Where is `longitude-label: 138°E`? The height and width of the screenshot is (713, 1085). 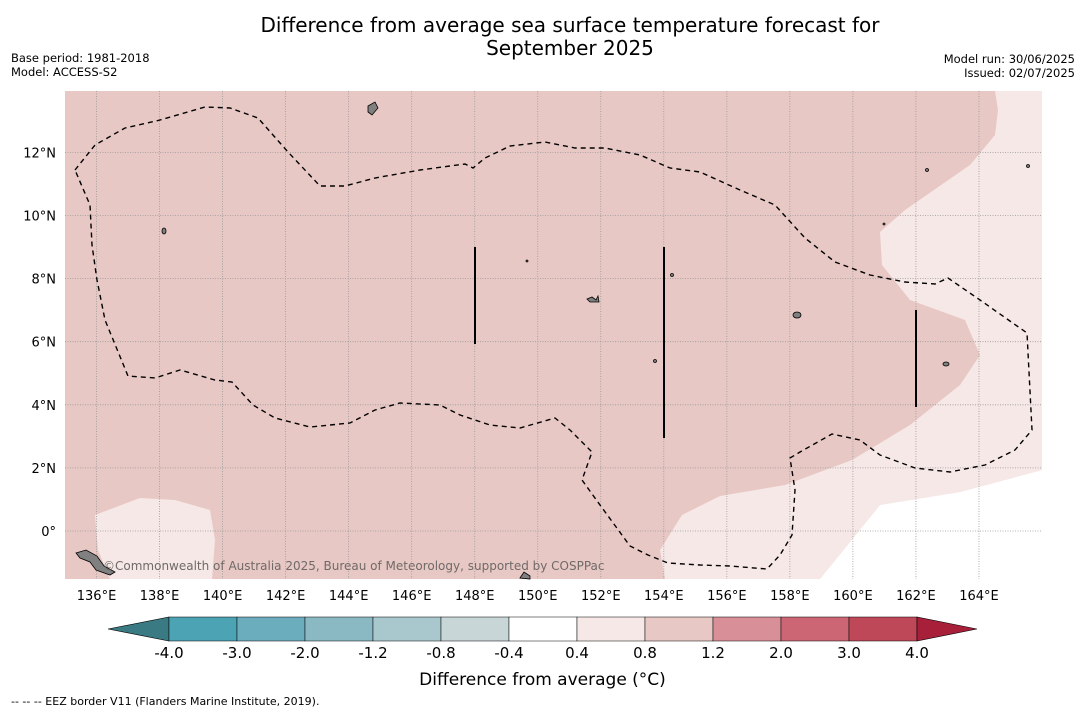 longitude-label: 138°E is located at coordinates (160, 596).